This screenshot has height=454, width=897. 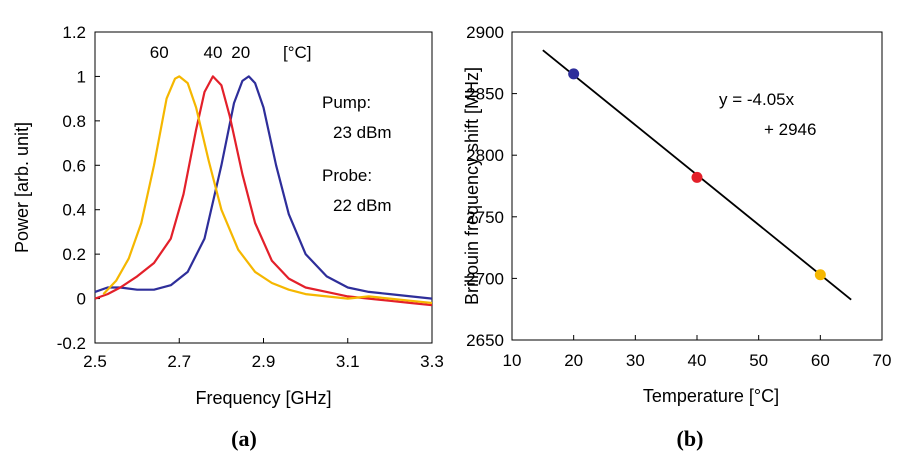 I want to click on fit-equation-line2: + 2946, so click(x=790, y=129).